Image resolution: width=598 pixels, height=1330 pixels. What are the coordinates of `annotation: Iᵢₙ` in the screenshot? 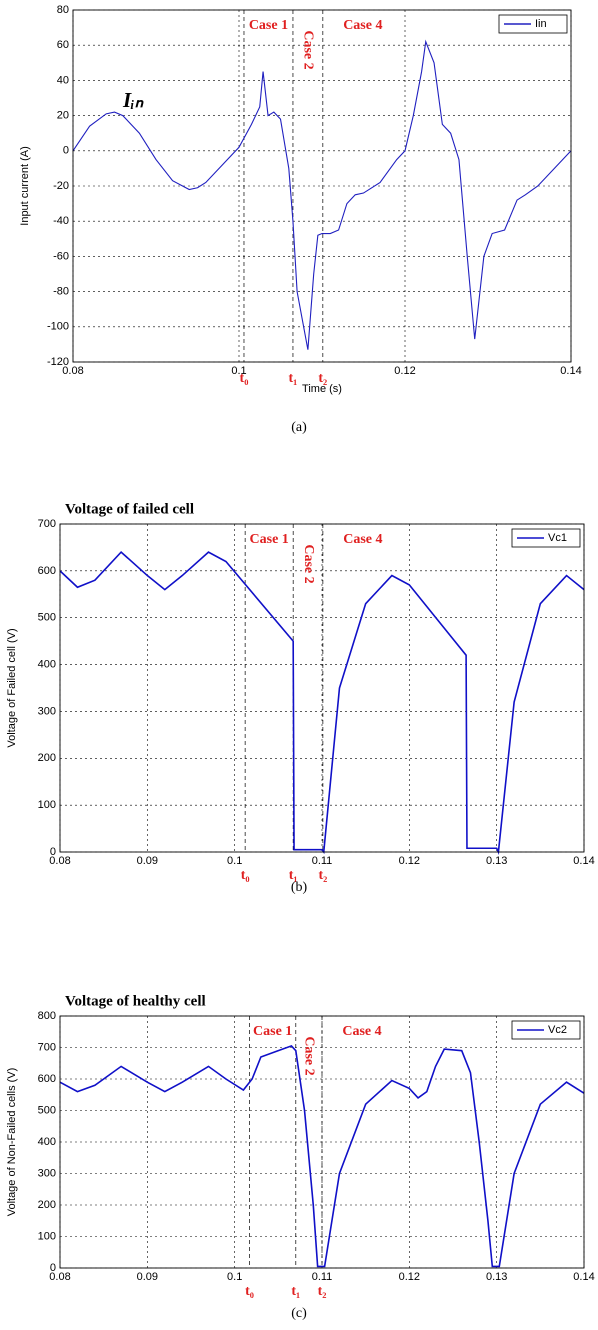 It's located at (133, 100).